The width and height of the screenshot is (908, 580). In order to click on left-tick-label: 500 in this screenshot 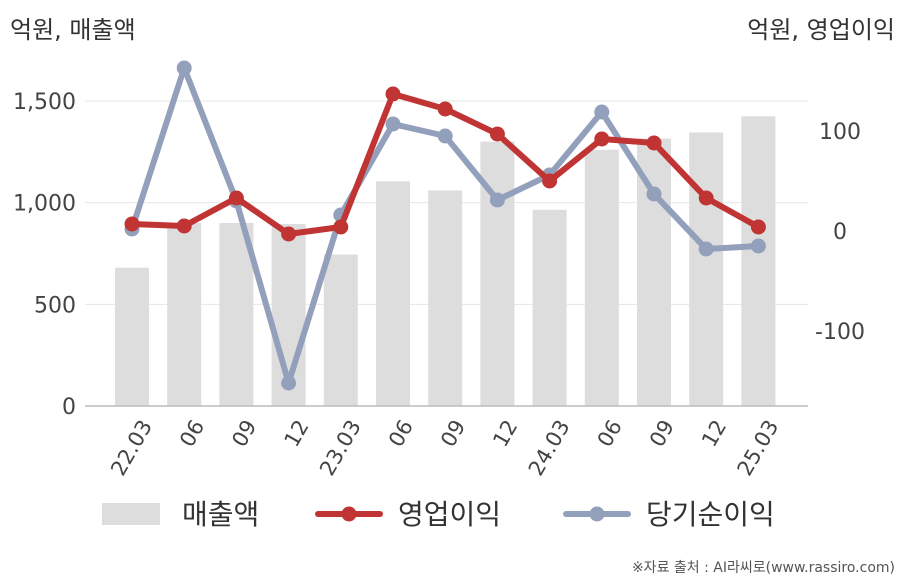, I will do `click(55, 305)`.